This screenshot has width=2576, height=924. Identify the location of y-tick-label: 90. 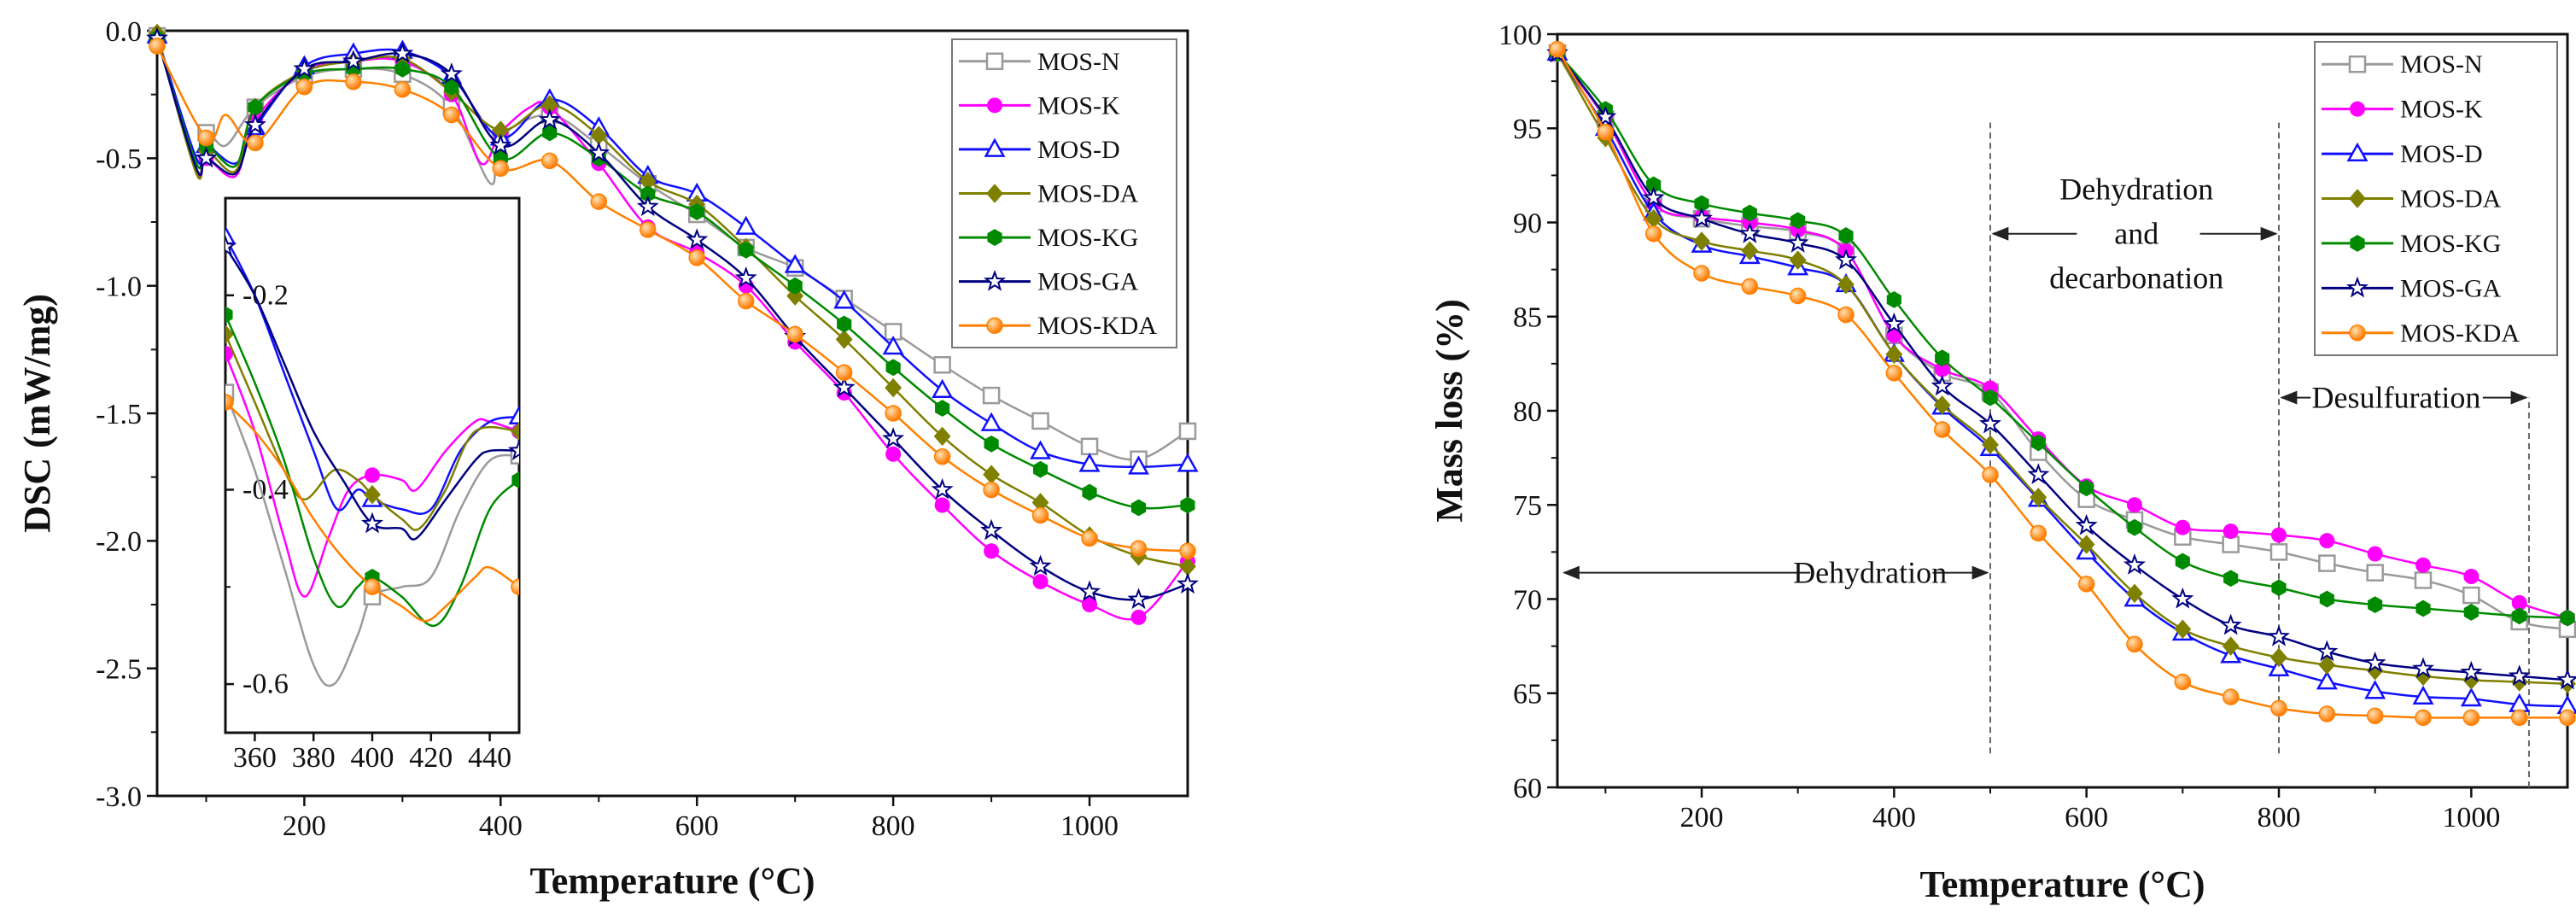
(1527, 223).